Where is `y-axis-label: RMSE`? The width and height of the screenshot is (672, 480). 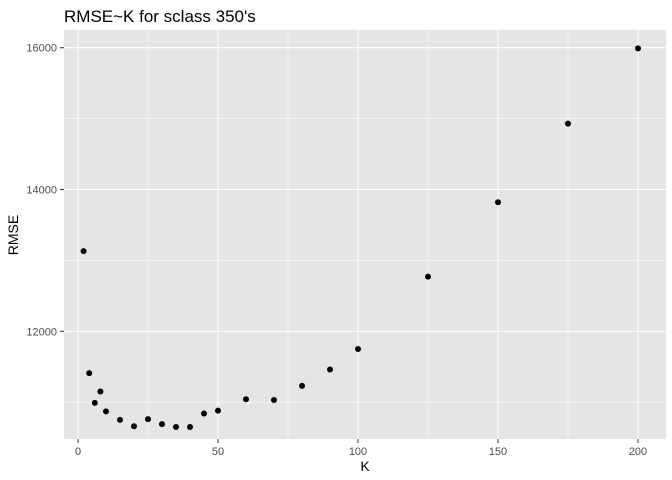
y-axis-label: RMSE is located at coordinates (13, 235).